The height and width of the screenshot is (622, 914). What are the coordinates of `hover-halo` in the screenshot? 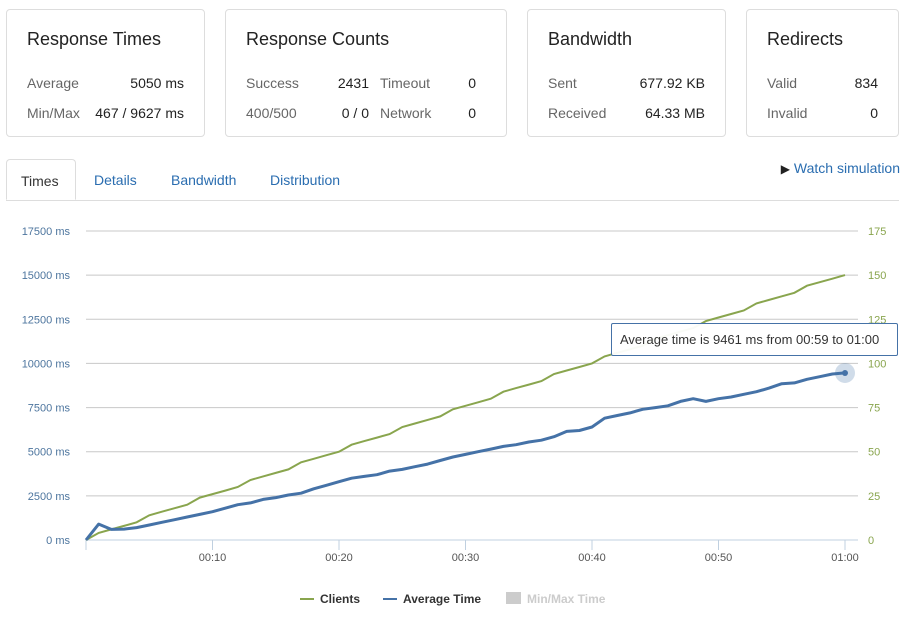 It's located at (845, 372).